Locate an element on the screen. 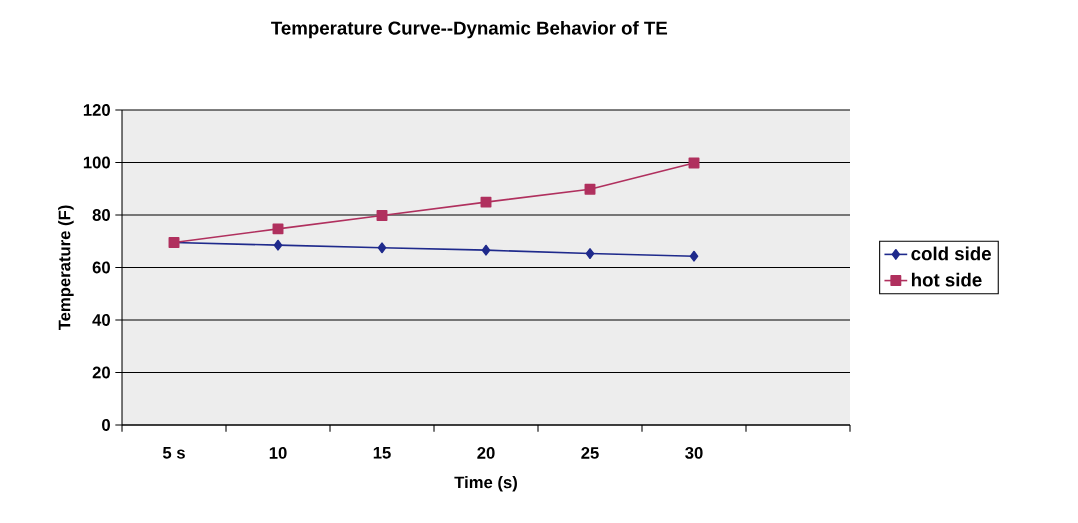 This screenshot has height=523, width=1078. x-axis-title: Time (s) is located at coordinates (485, 484).